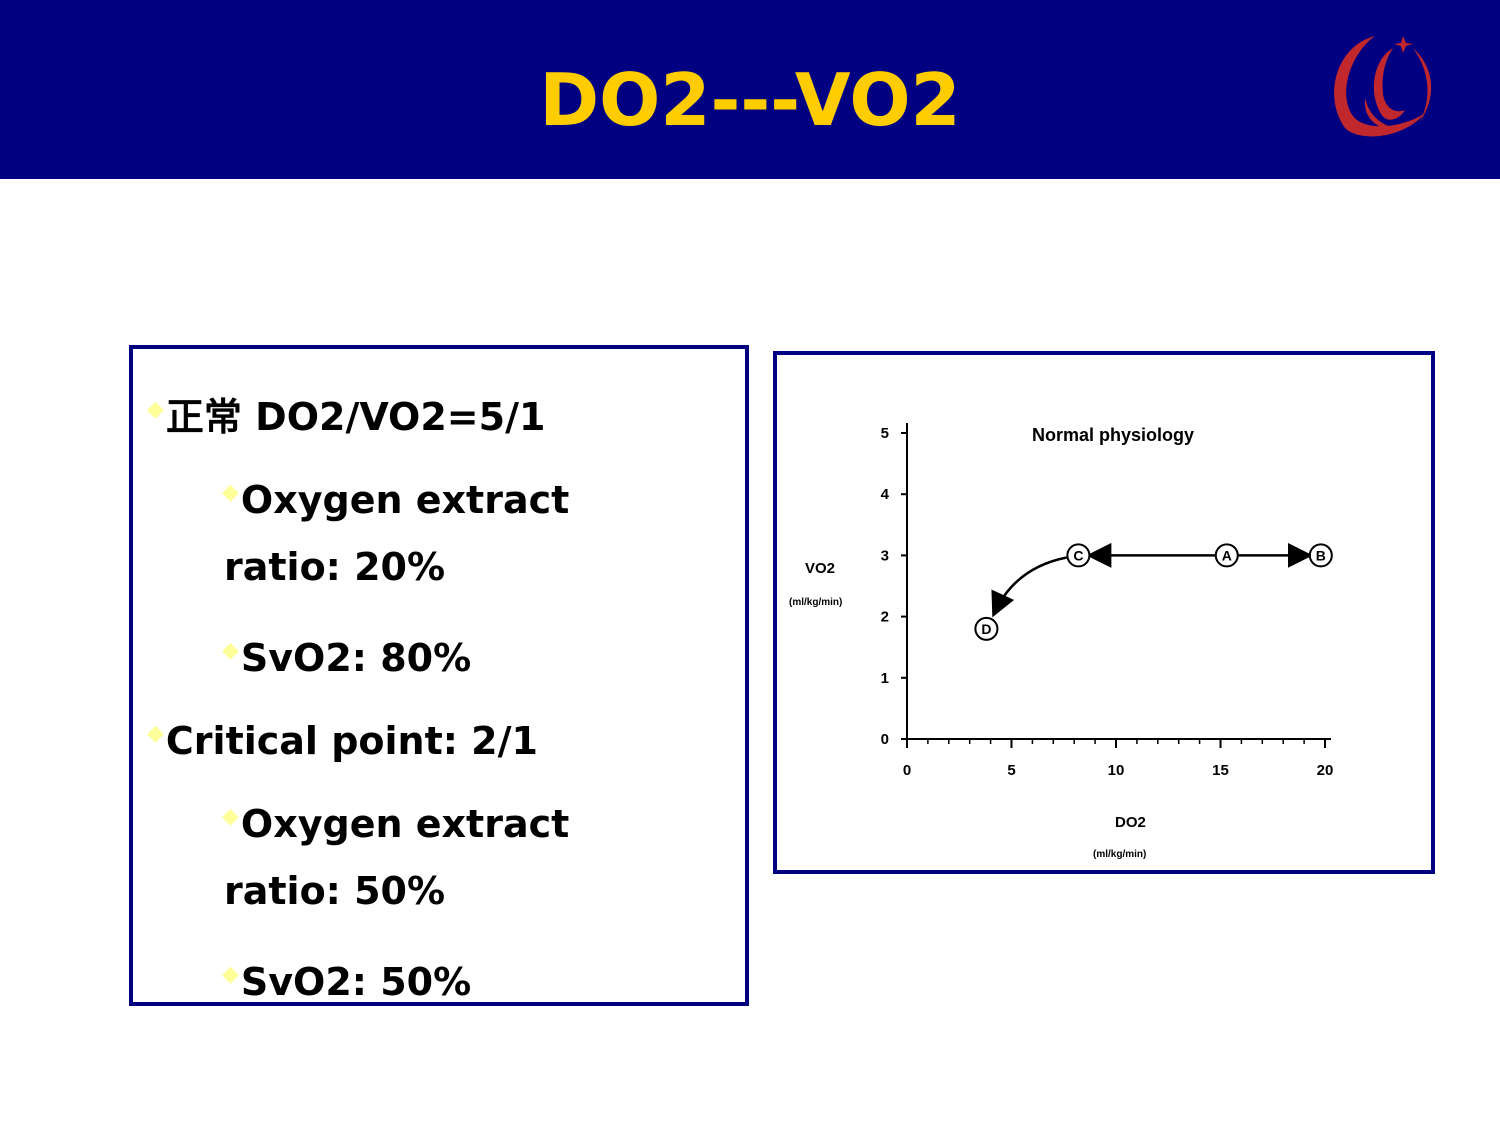 The image size is (1500, 1125). Describe the element at coordinates (885, 555) in the screenshot. I see `y-tick-label: 3` at that location.